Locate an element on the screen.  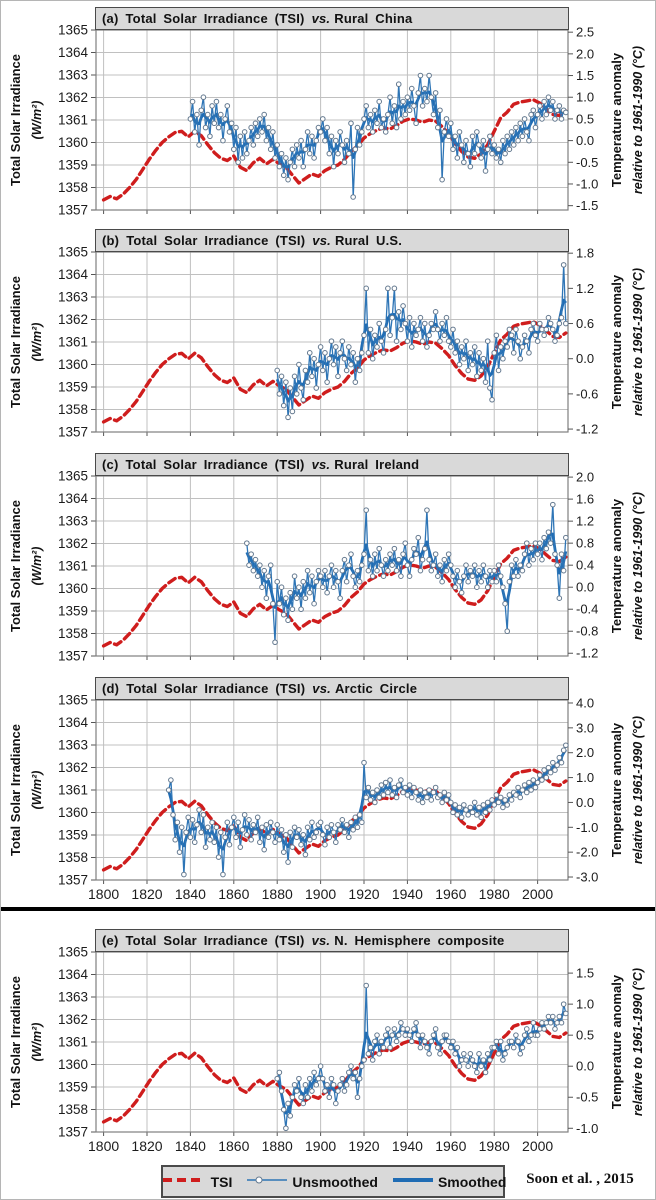
panel-title-main: Total Solar Irradiance (TSI) is located at coordinates (215, 18).